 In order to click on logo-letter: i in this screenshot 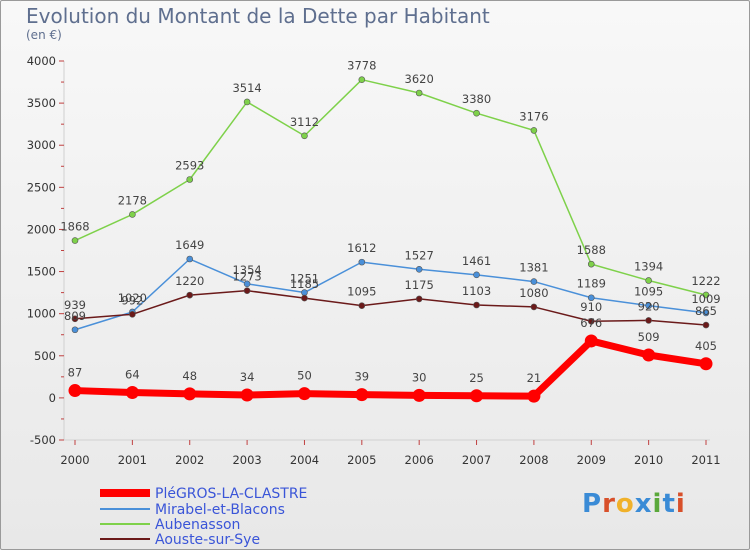, I will do `click(657, 504)`.